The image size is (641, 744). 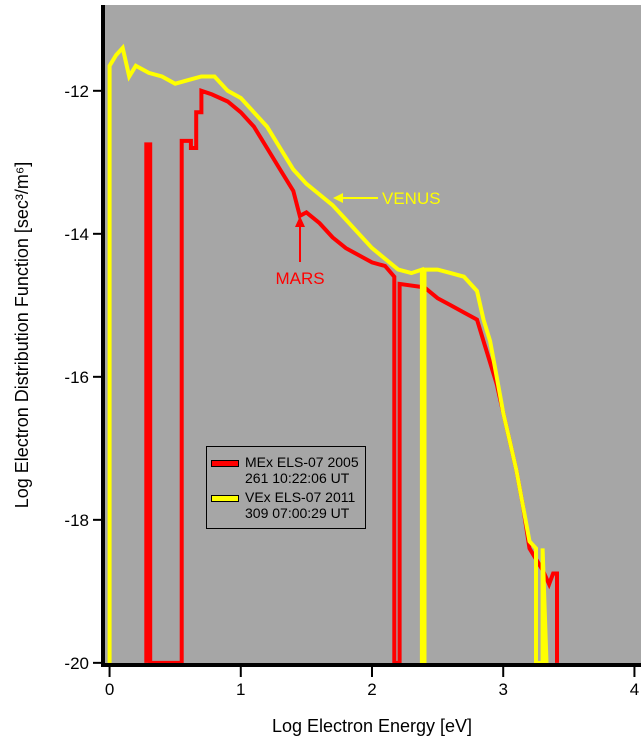 I want to click on y-tick-label: -14, so click(x=76, y=234).